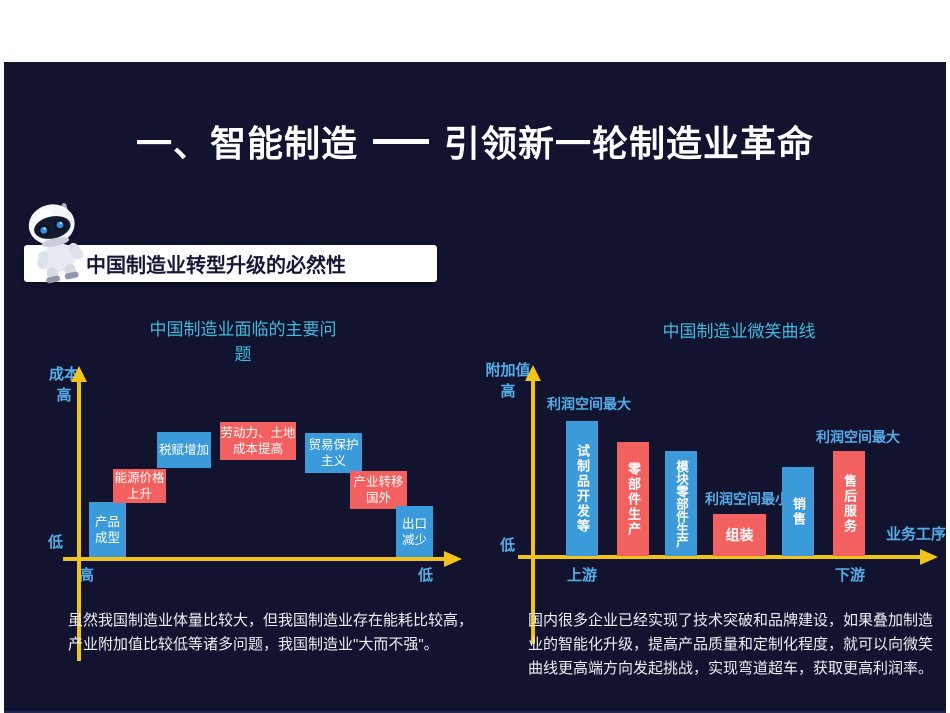 The image size is (950, 713). I want to click on problem-box-3: 税赋增加, so click(184, 450).